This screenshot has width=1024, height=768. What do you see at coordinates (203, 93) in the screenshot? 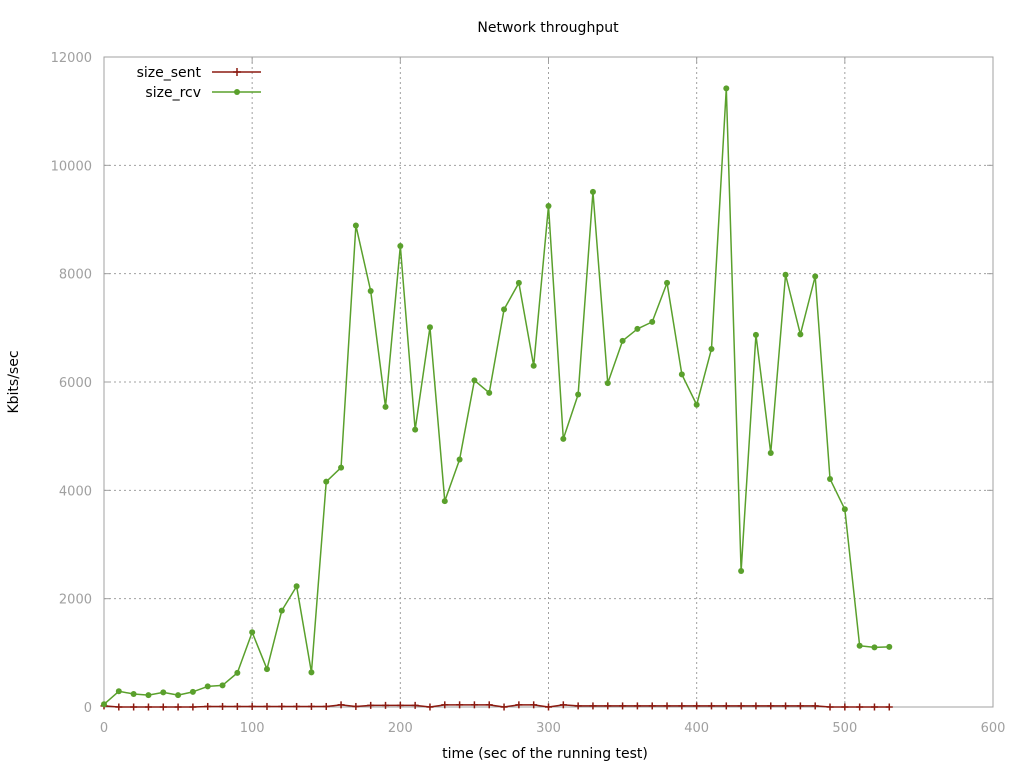
I see `legend-item-size-rcv: size_rcv` at bounding box center [203, 93].